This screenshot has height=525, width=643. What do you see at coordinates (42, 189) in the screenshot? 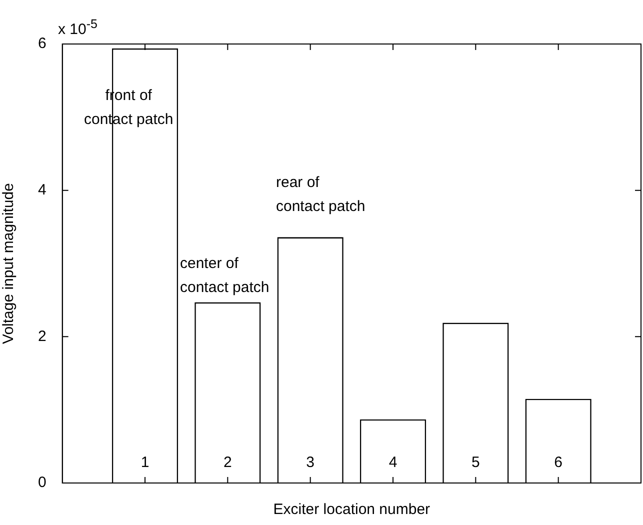
I see `y-tick-label: 4` at bounding box center [42, 189].